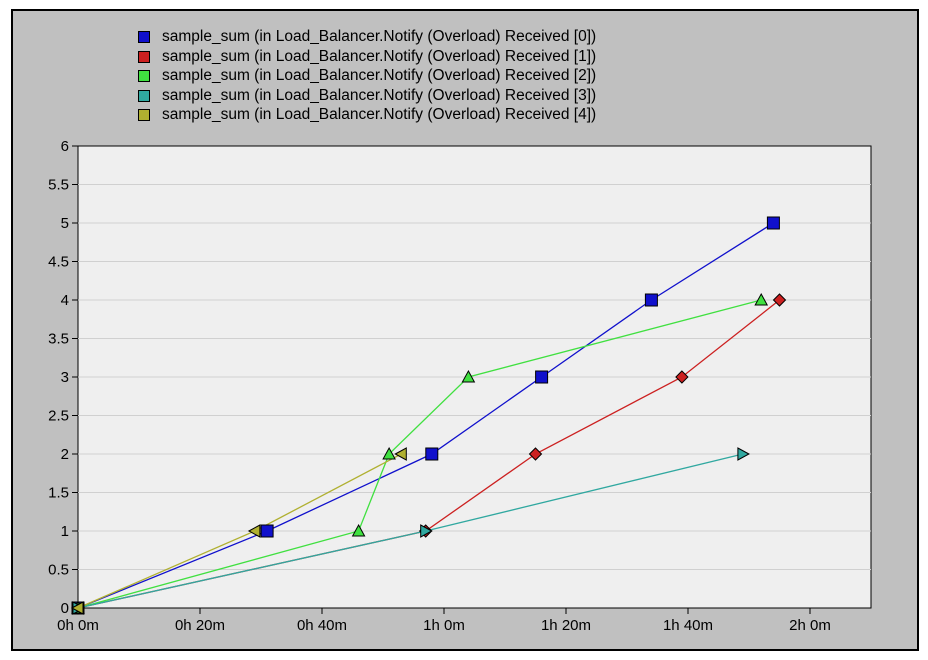 The width and height of the screenshot is (928, 660). Describe the element at coordinates (65, 146) in the screenshot. I see `y-tick-label: 6` at that location.